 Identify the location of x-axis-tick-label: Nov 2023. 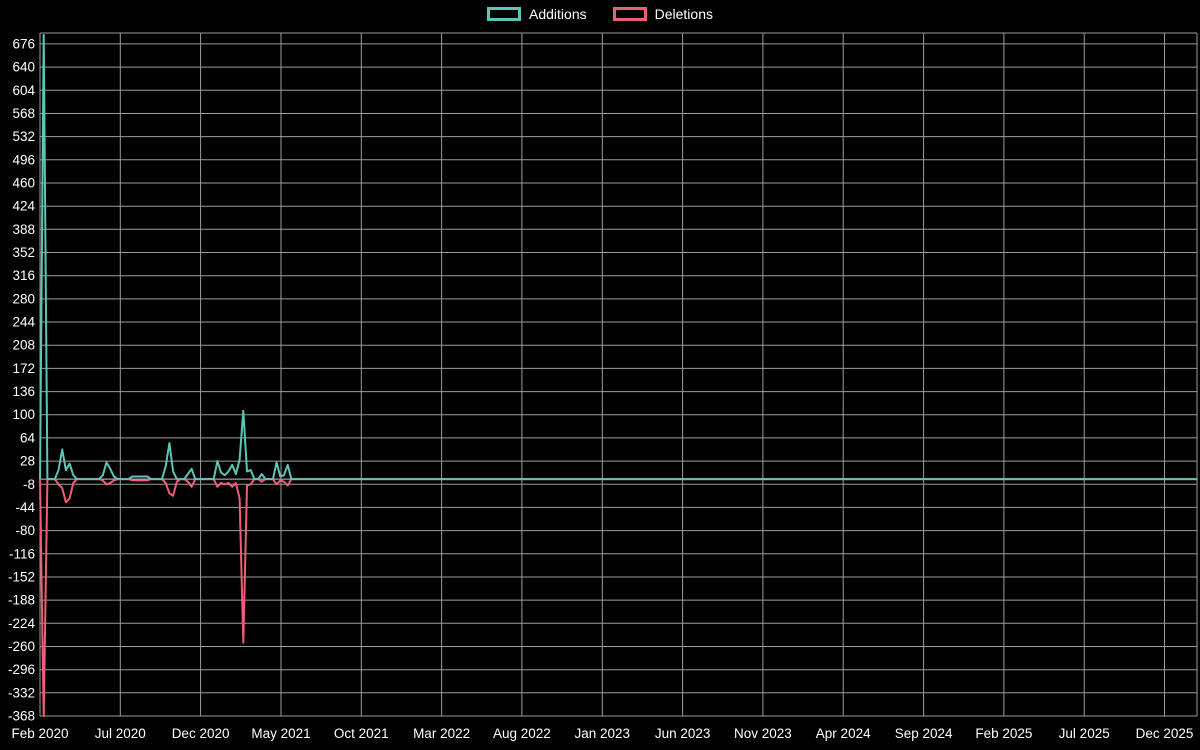
(763, 733).